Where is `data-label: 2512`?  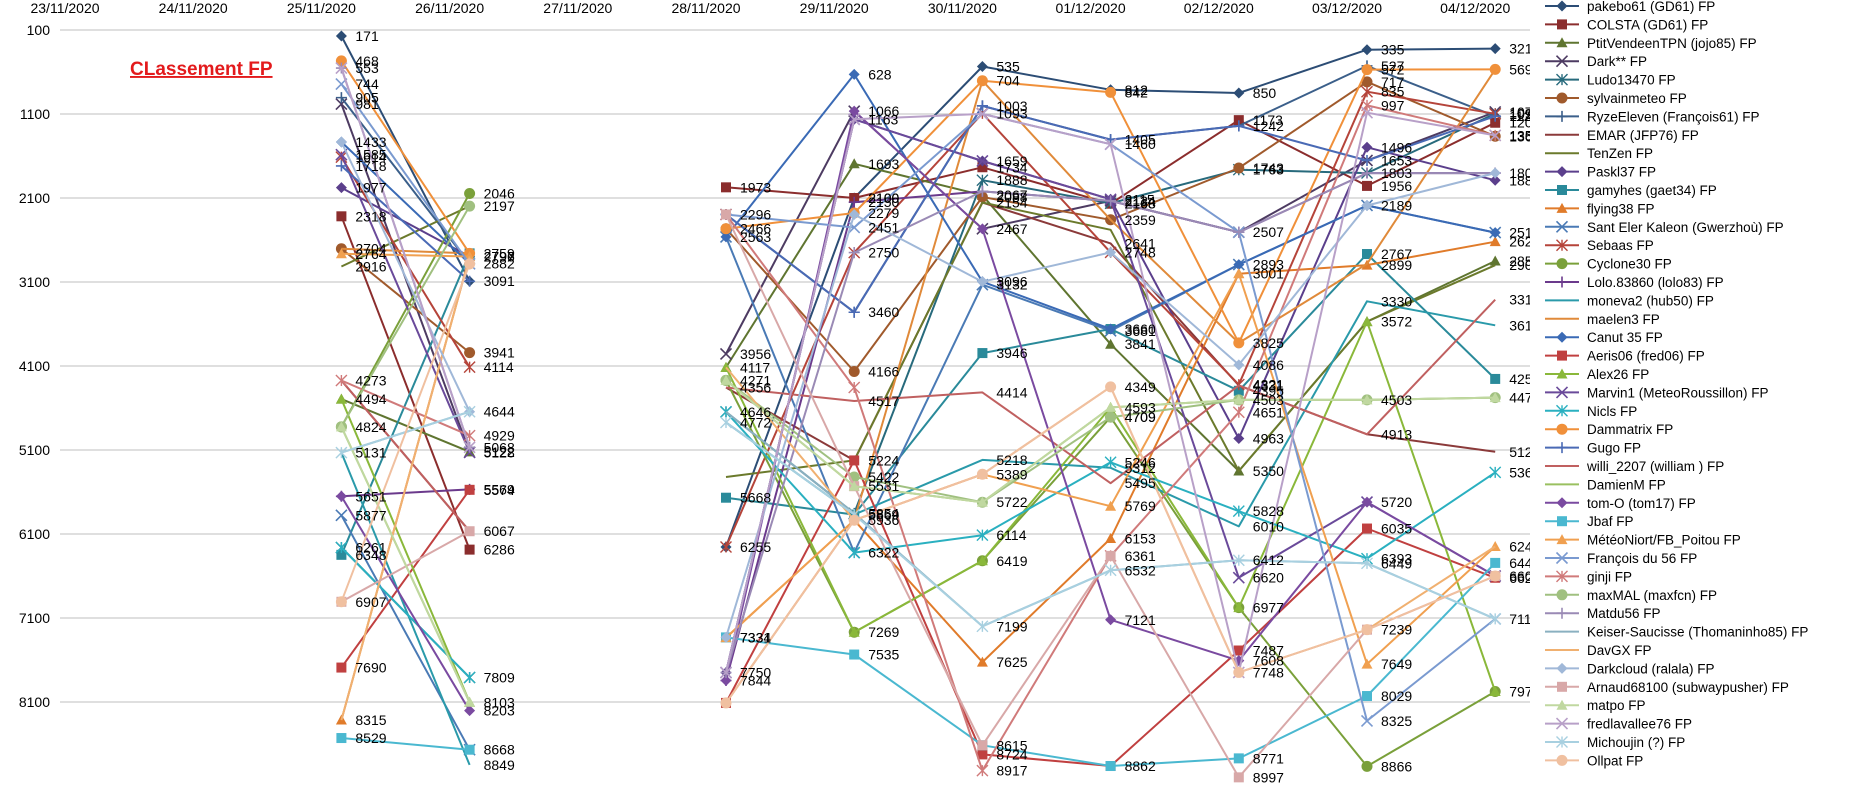 data-label: 2512 is located at coordinates (1524, 233).